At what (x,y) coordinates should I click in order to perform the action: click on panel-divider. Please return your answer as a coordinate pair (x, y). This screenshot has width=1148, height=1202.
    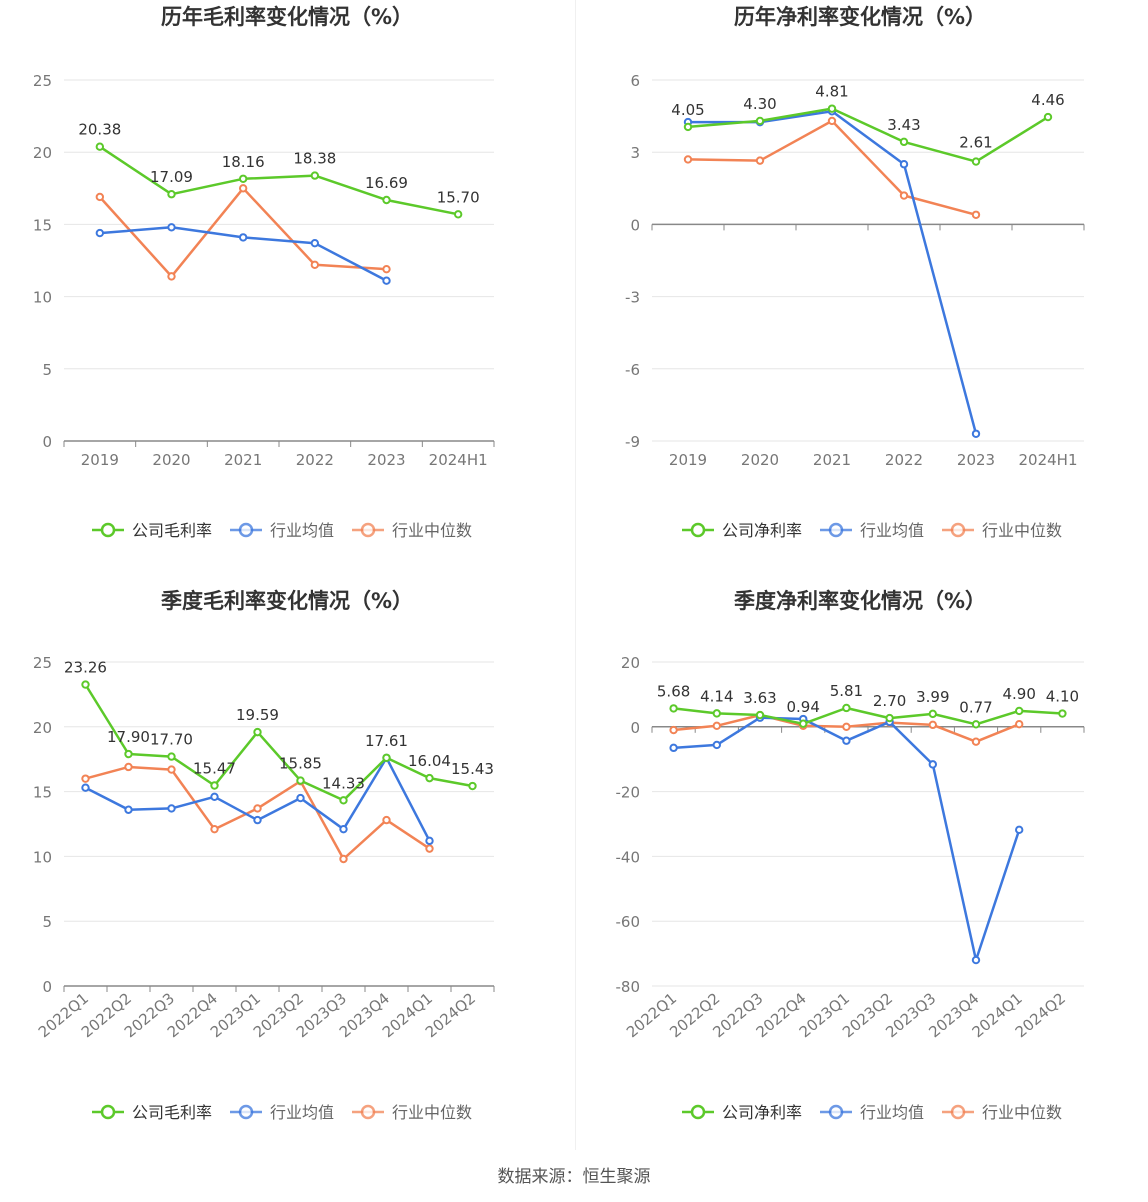
    Looking at the image, I should click on (575, 575).